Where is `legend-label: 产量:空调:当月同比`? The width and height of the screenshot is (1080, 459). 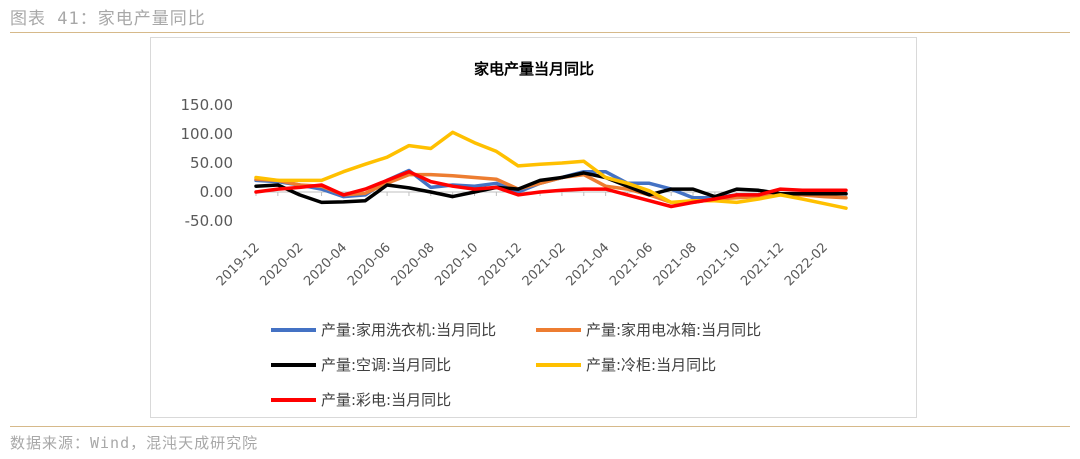
legend-label: 产量:空调:当月同比 is located at coordinates (386, 365).